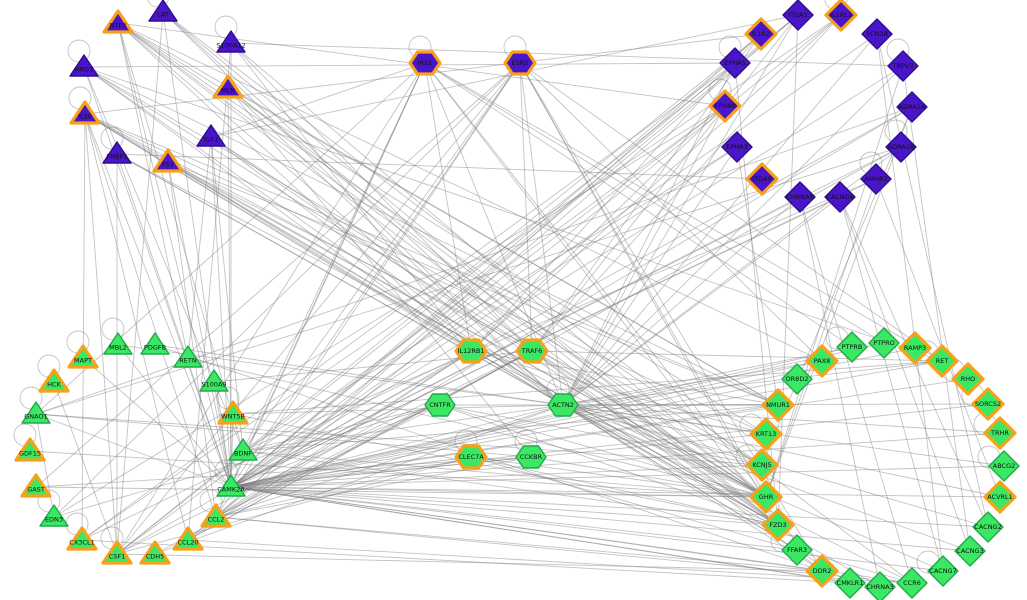  I want to click on node-s100a9: S100A9, so click(214, 380).